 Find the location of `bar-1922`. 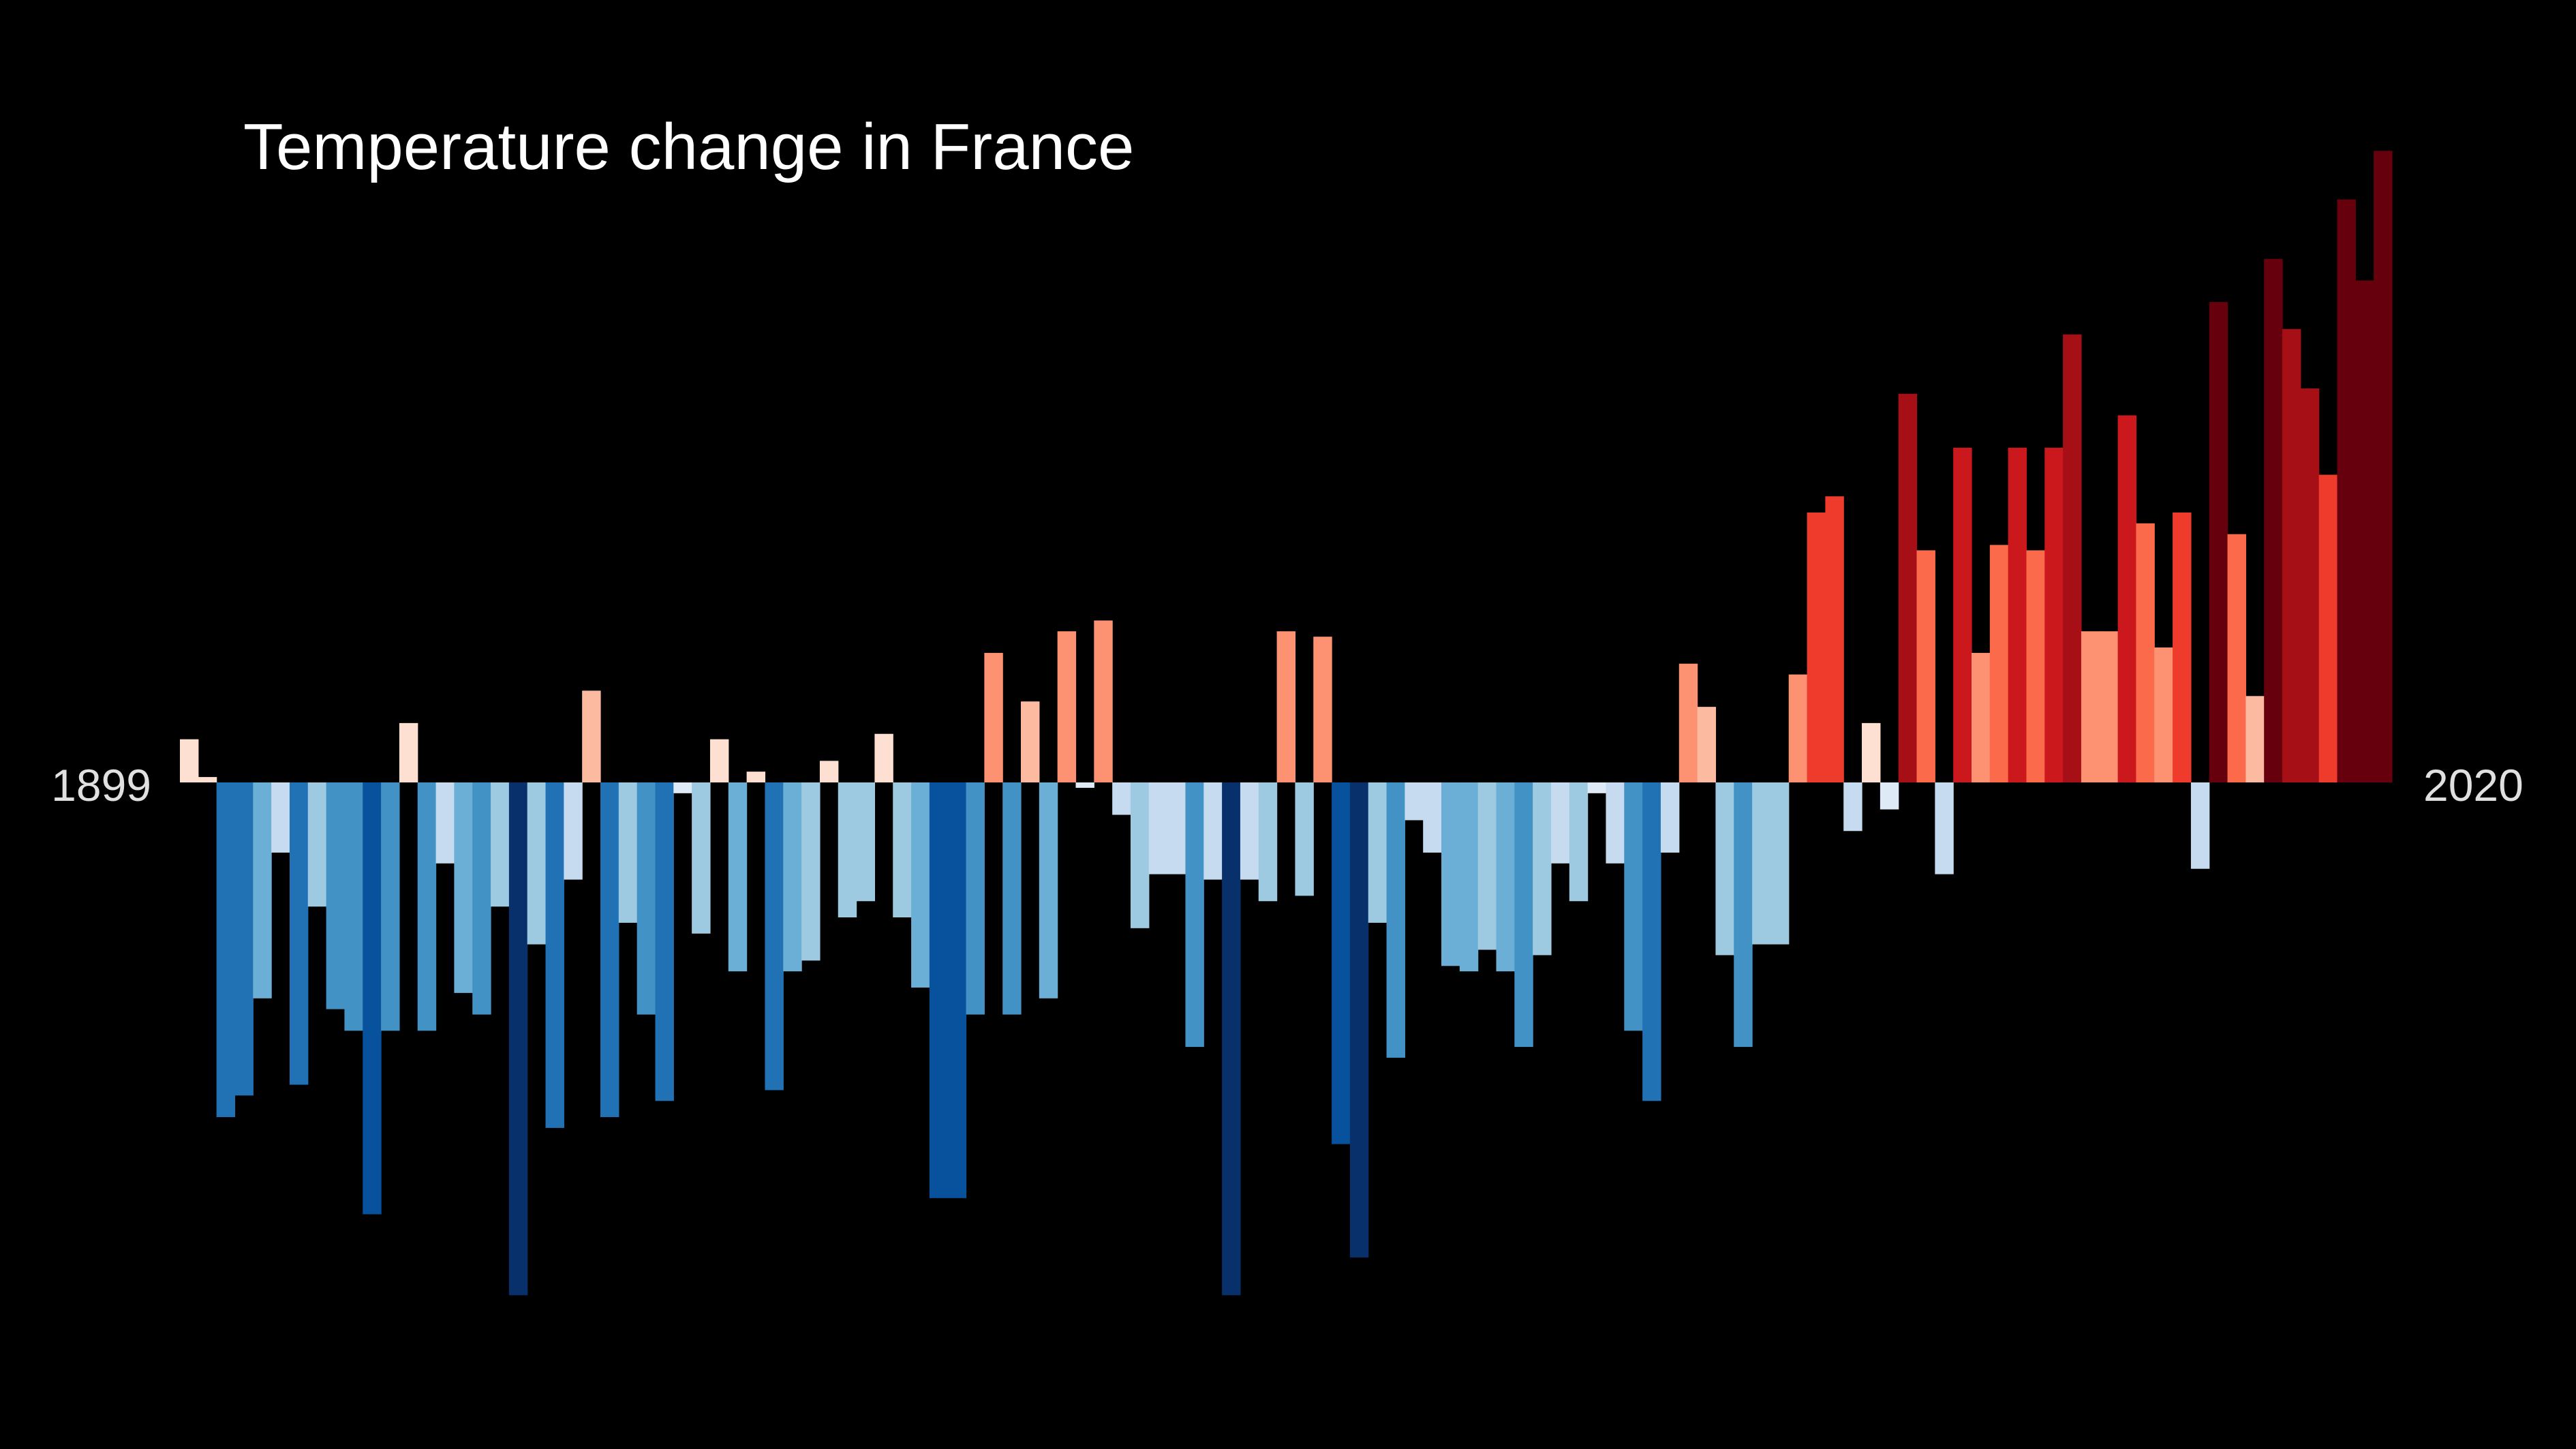

bar-1922 is located at coordinates (609, 950).